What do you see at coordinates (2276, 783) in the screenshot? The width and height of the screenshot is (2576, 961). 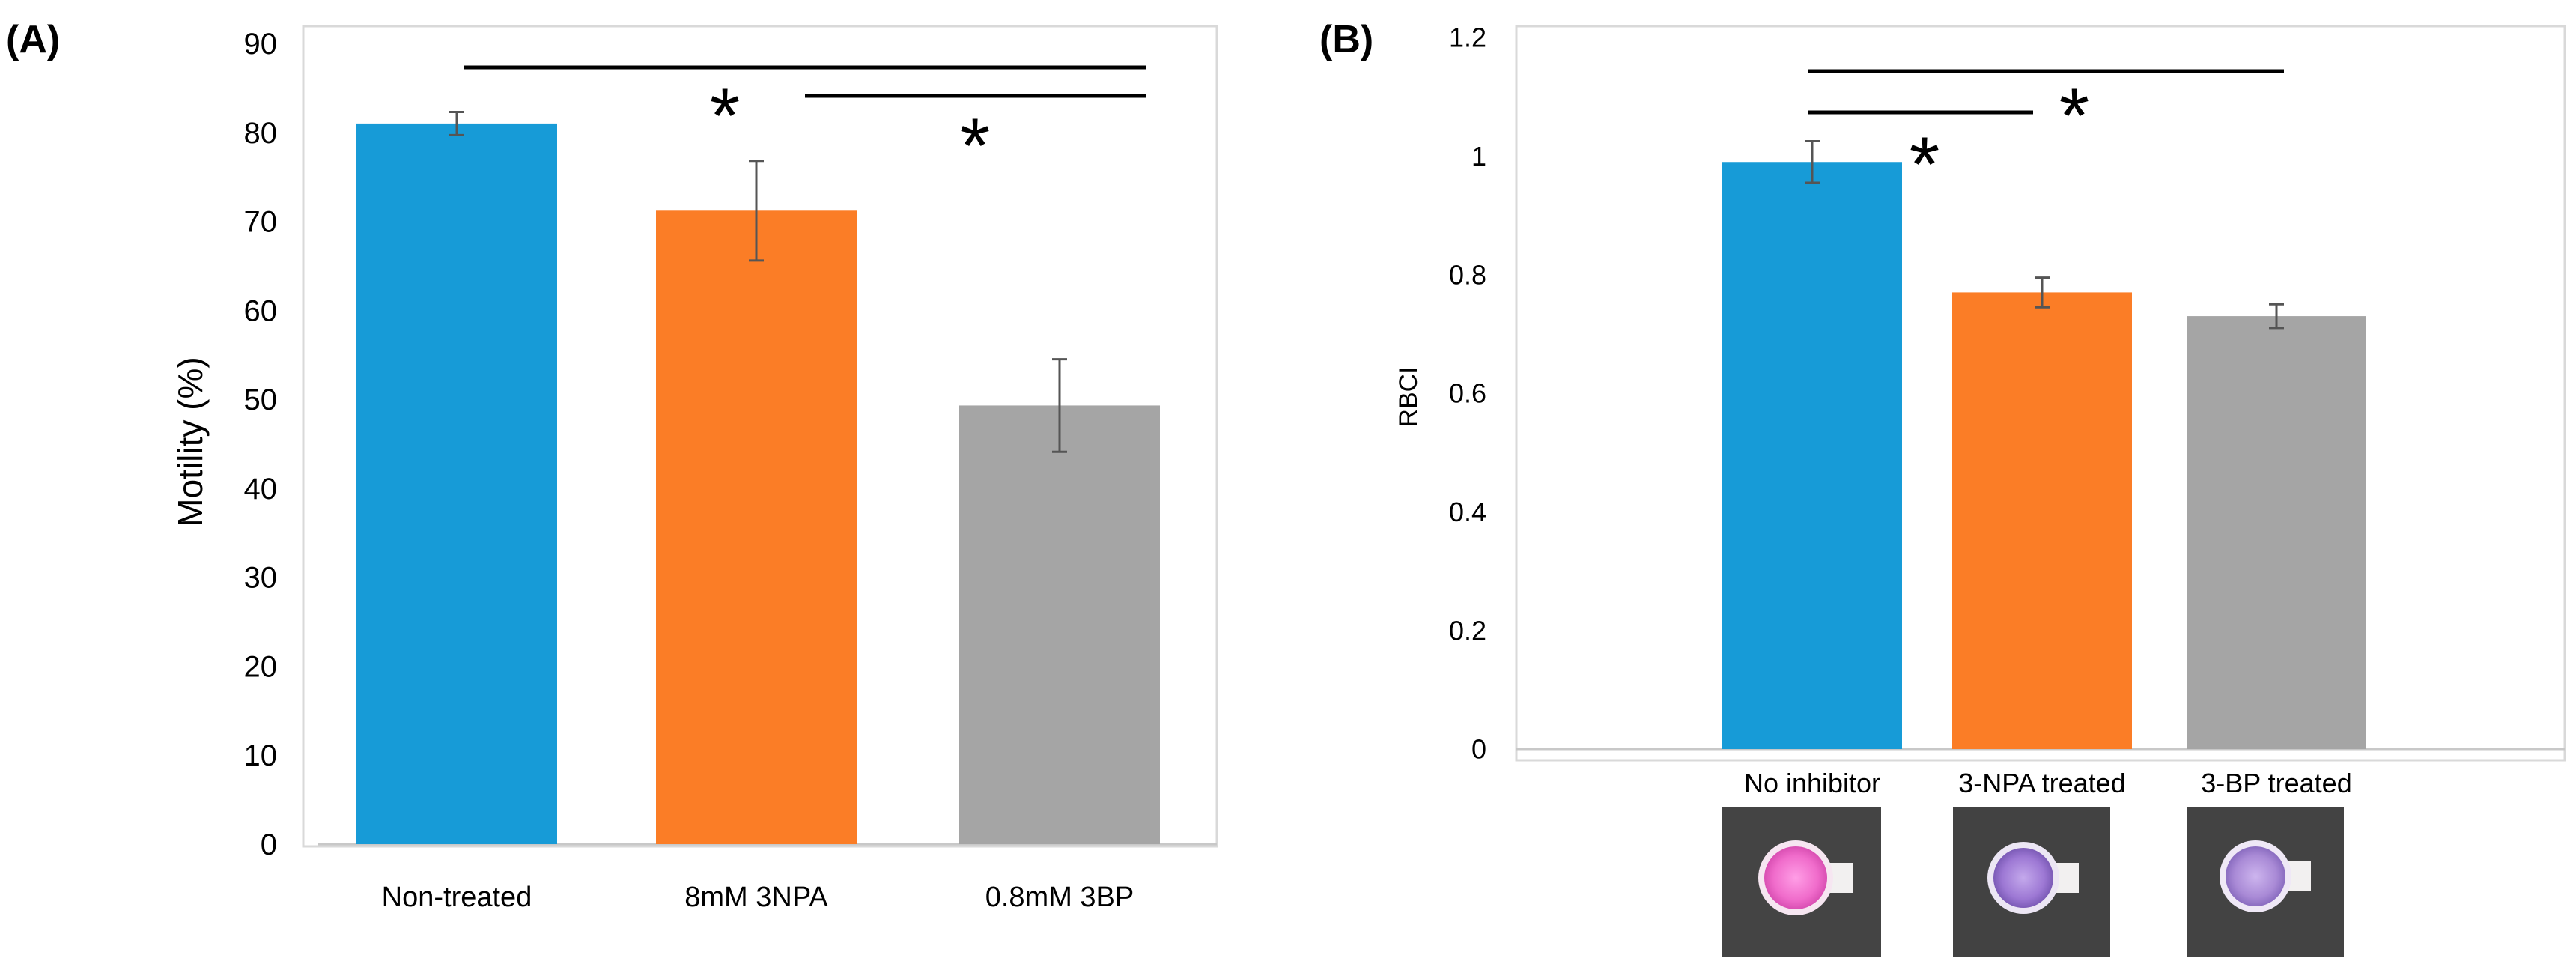 I see `b-x-tick-label: 3-BP treated` at bounding box center [2276, 783].